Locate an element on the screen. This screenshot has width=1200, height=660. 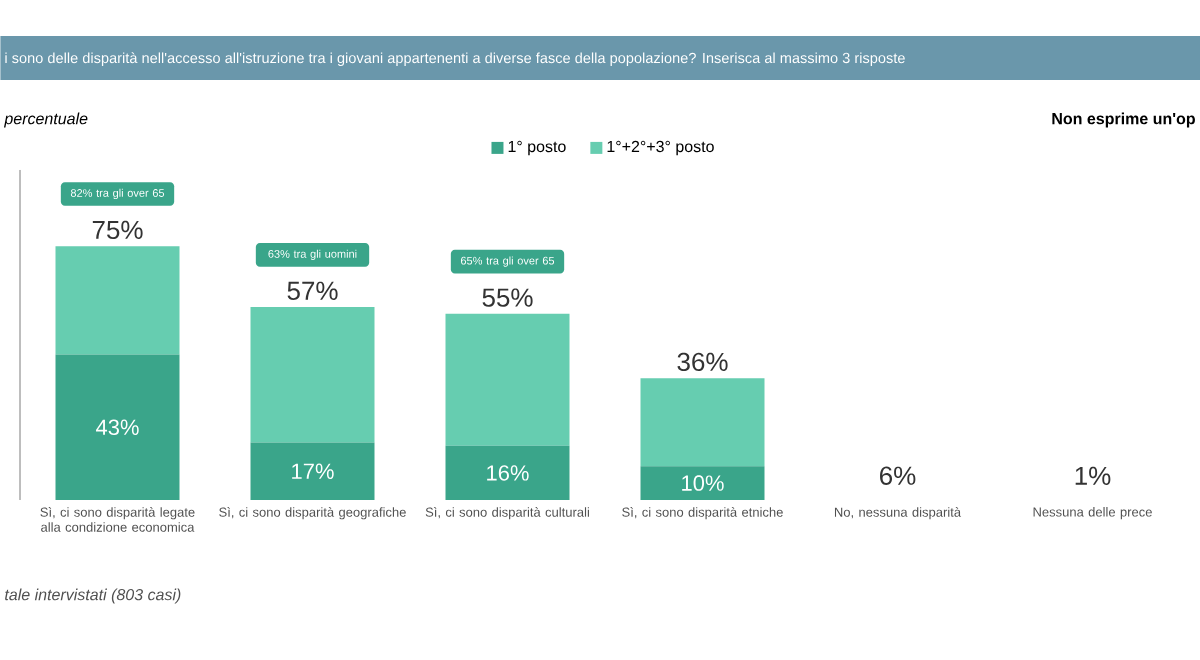
chart-subtitle: percentuale is located at coordinates (46, 120).